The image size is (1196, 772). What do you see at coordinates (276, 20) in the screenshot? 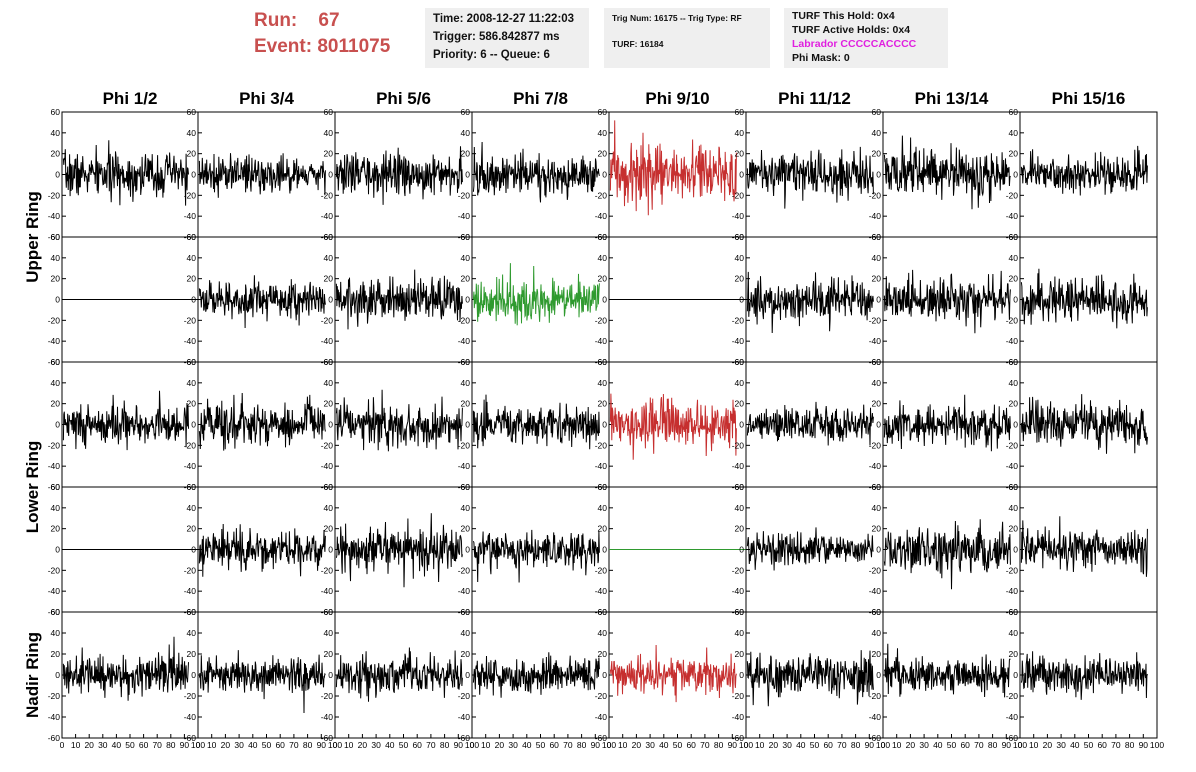
I see `run-label: Run:` at bounding box center [276, 20].